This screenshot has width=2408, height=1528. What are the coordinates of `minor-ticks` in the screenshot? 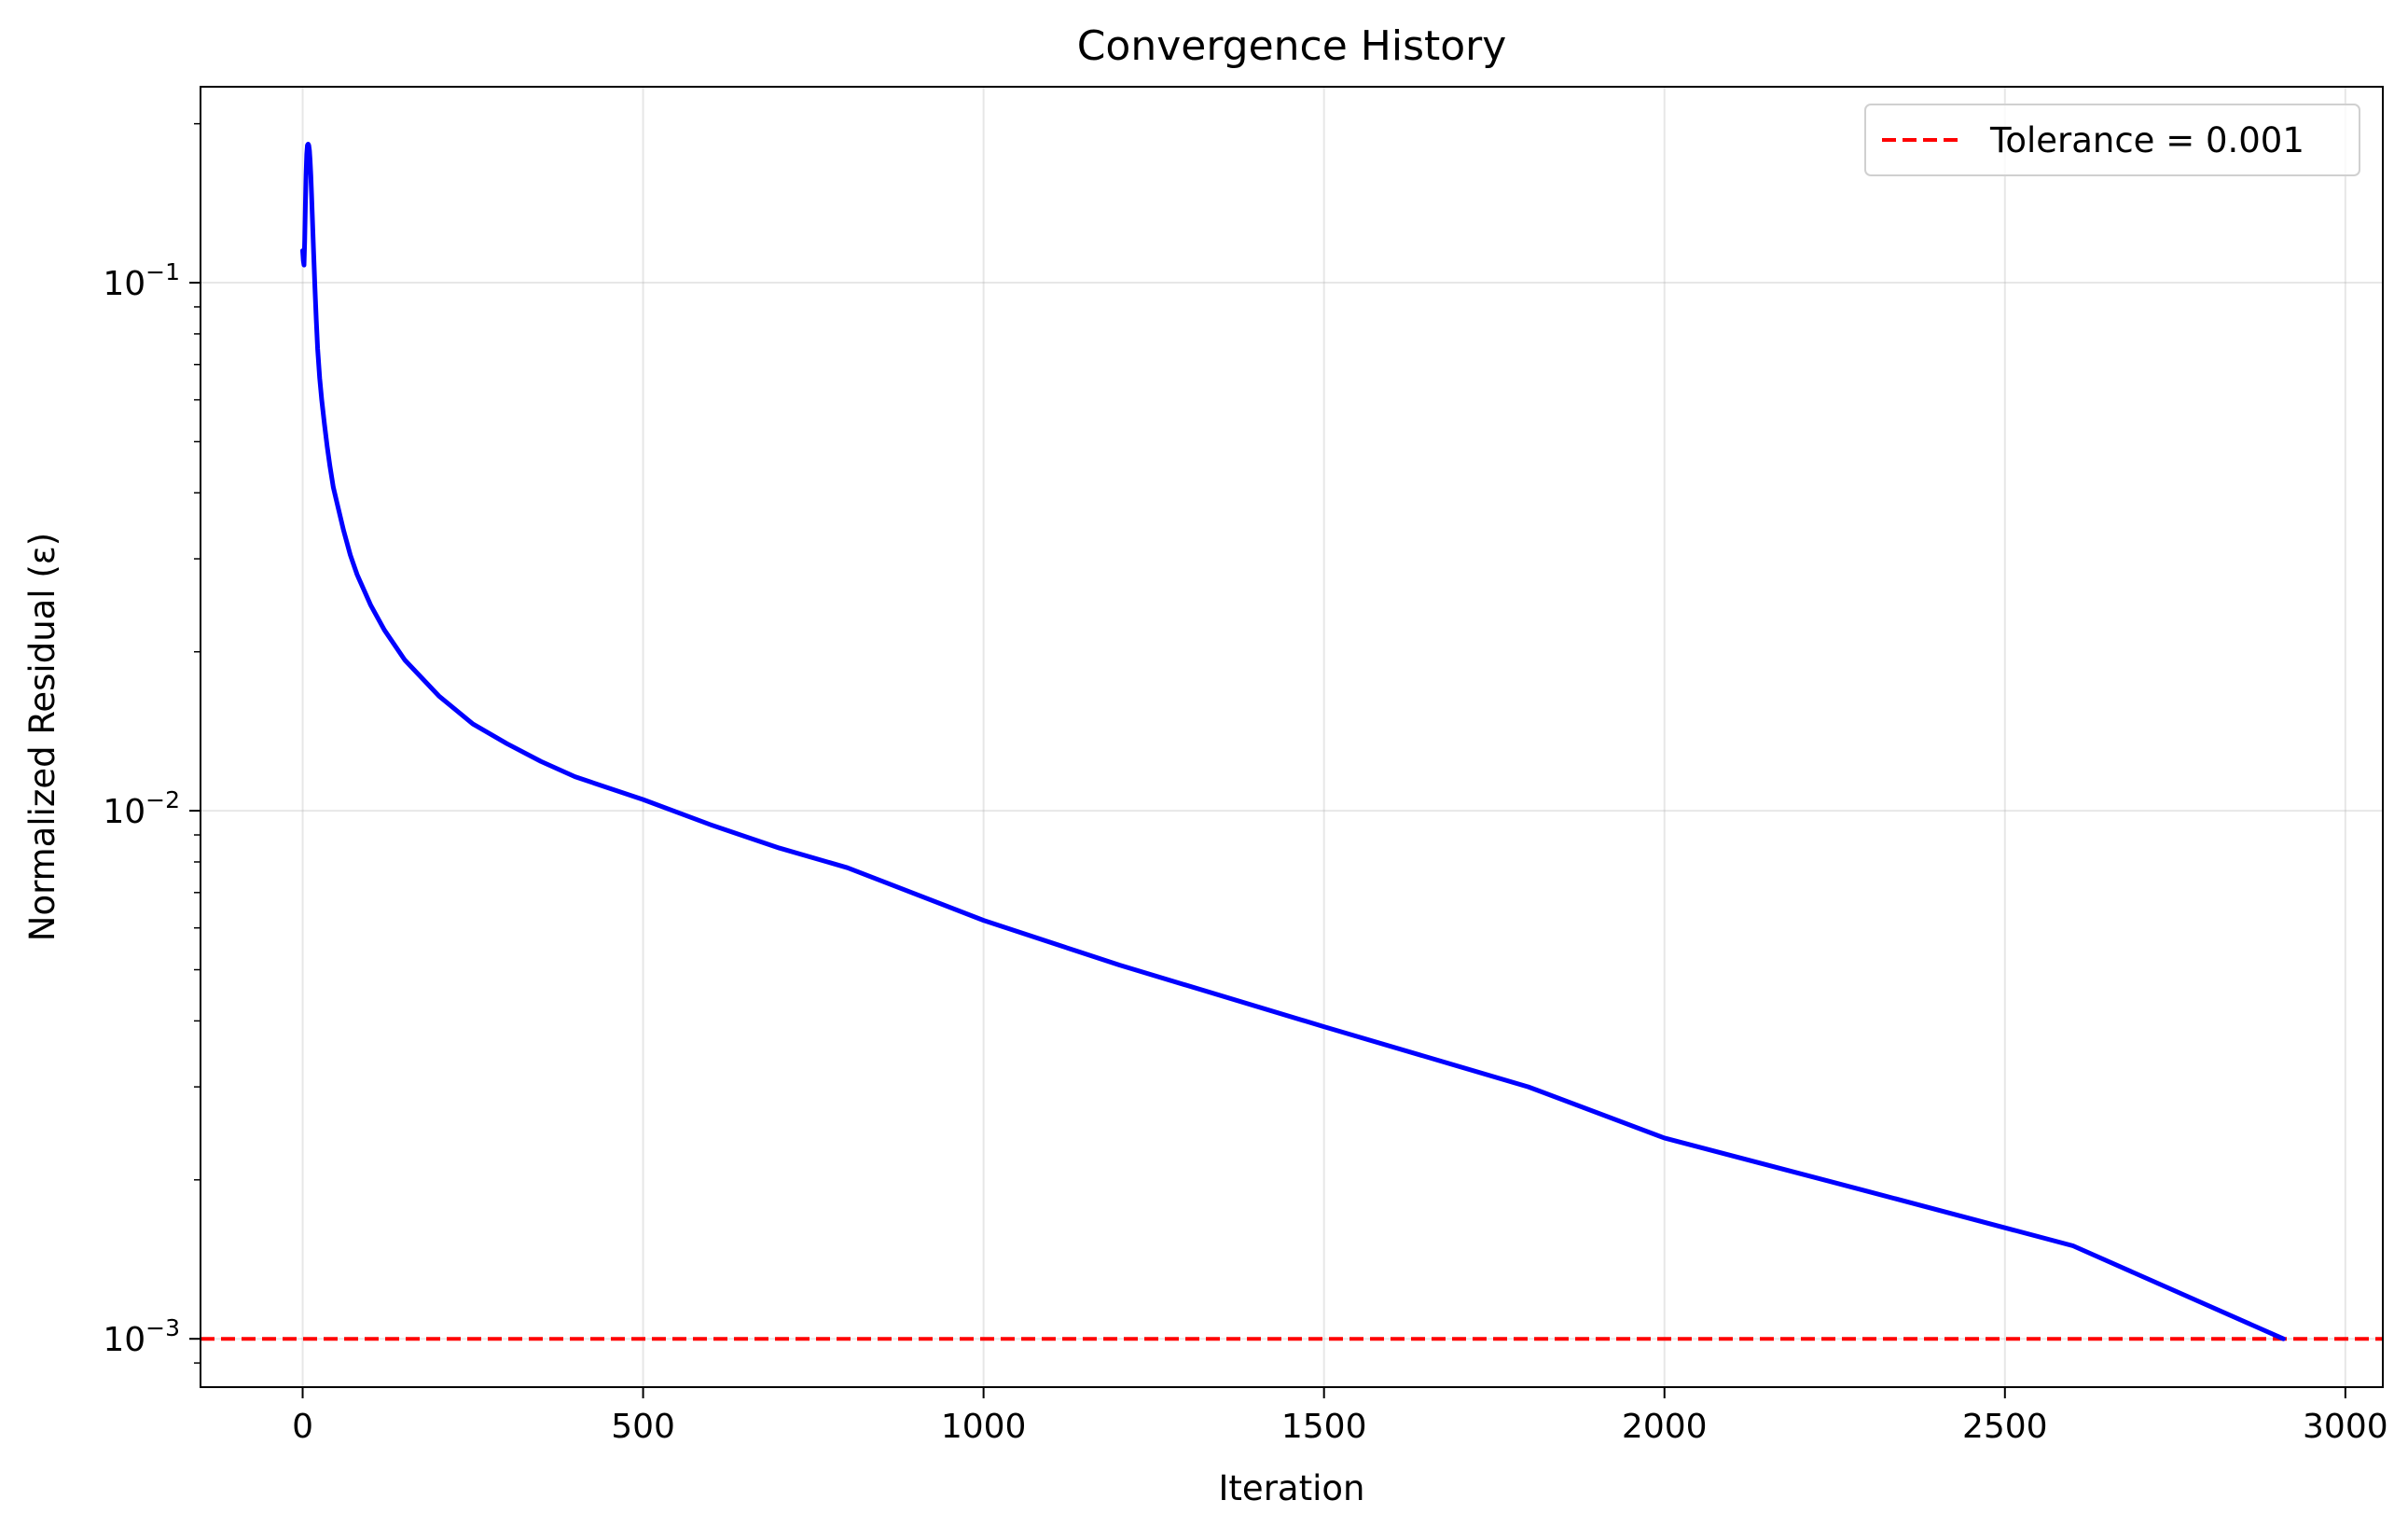 It's located at (197, 743).